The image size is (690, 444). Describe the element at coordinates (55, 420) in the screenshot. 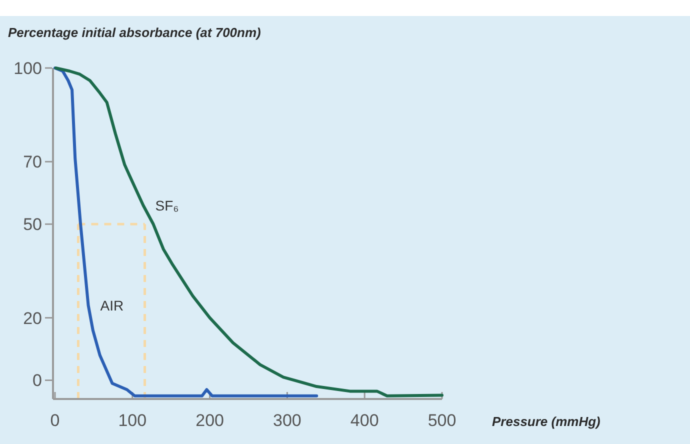

I see `x-tick-label: 0` at that location.